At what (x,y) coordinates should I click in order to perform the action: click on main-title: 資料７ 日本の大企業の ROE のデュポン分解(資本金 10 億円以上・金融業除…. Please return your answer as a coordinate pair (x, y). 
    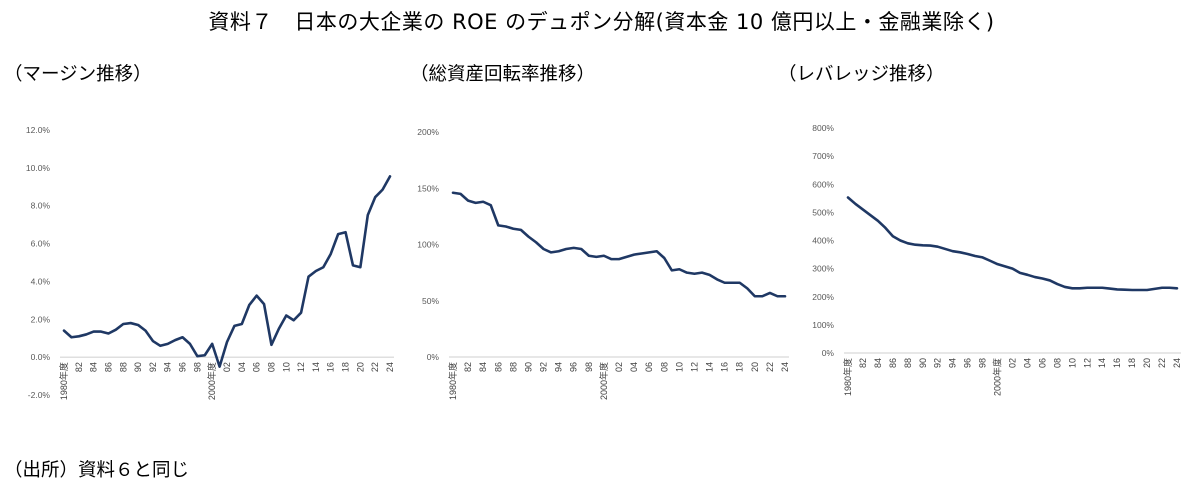
    Looking at the image, I should click on (601, 22).